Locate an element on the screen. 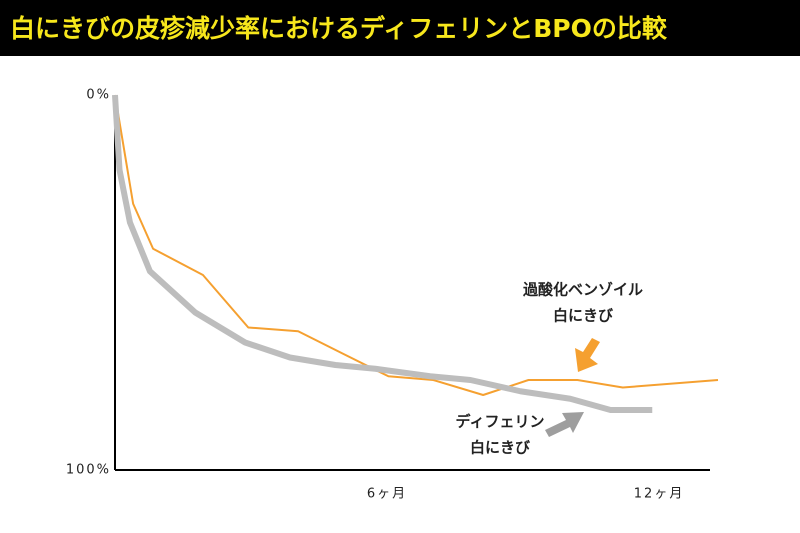 This screenshot has height=533, width=800. x-tick-label: 6ヶ月 is located at coordinates (387, 494).